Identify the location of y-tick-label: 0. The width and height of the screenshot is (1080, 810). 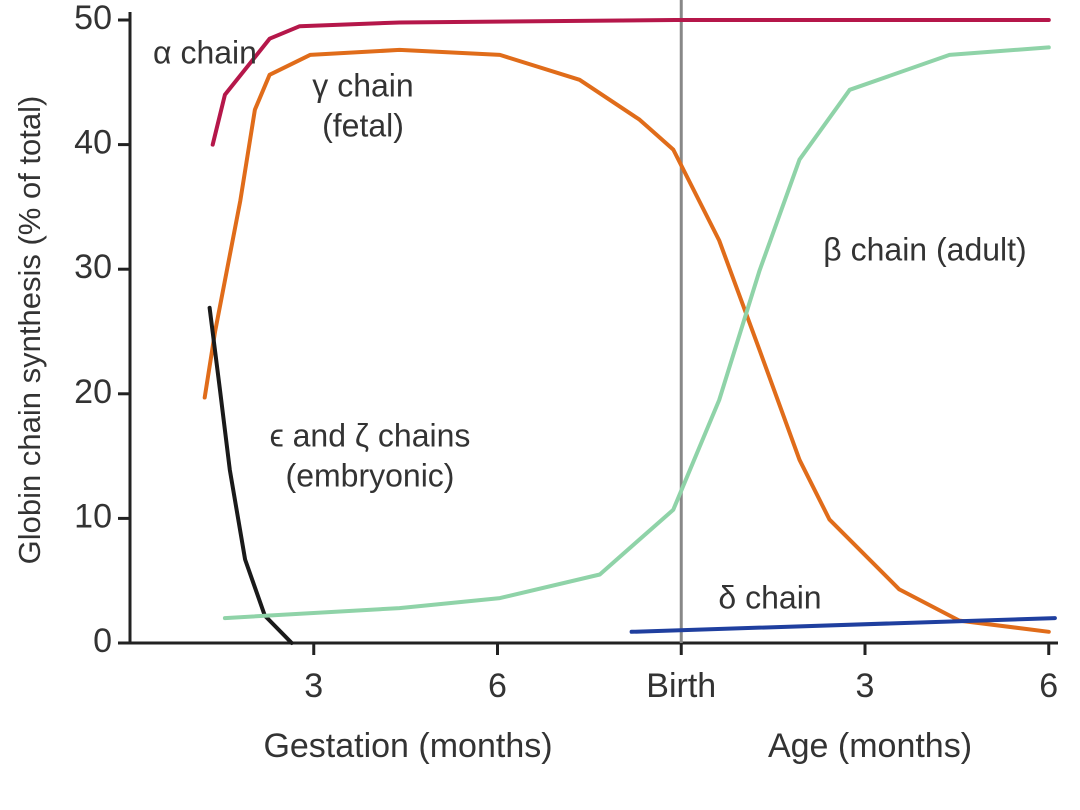
(102, 641).